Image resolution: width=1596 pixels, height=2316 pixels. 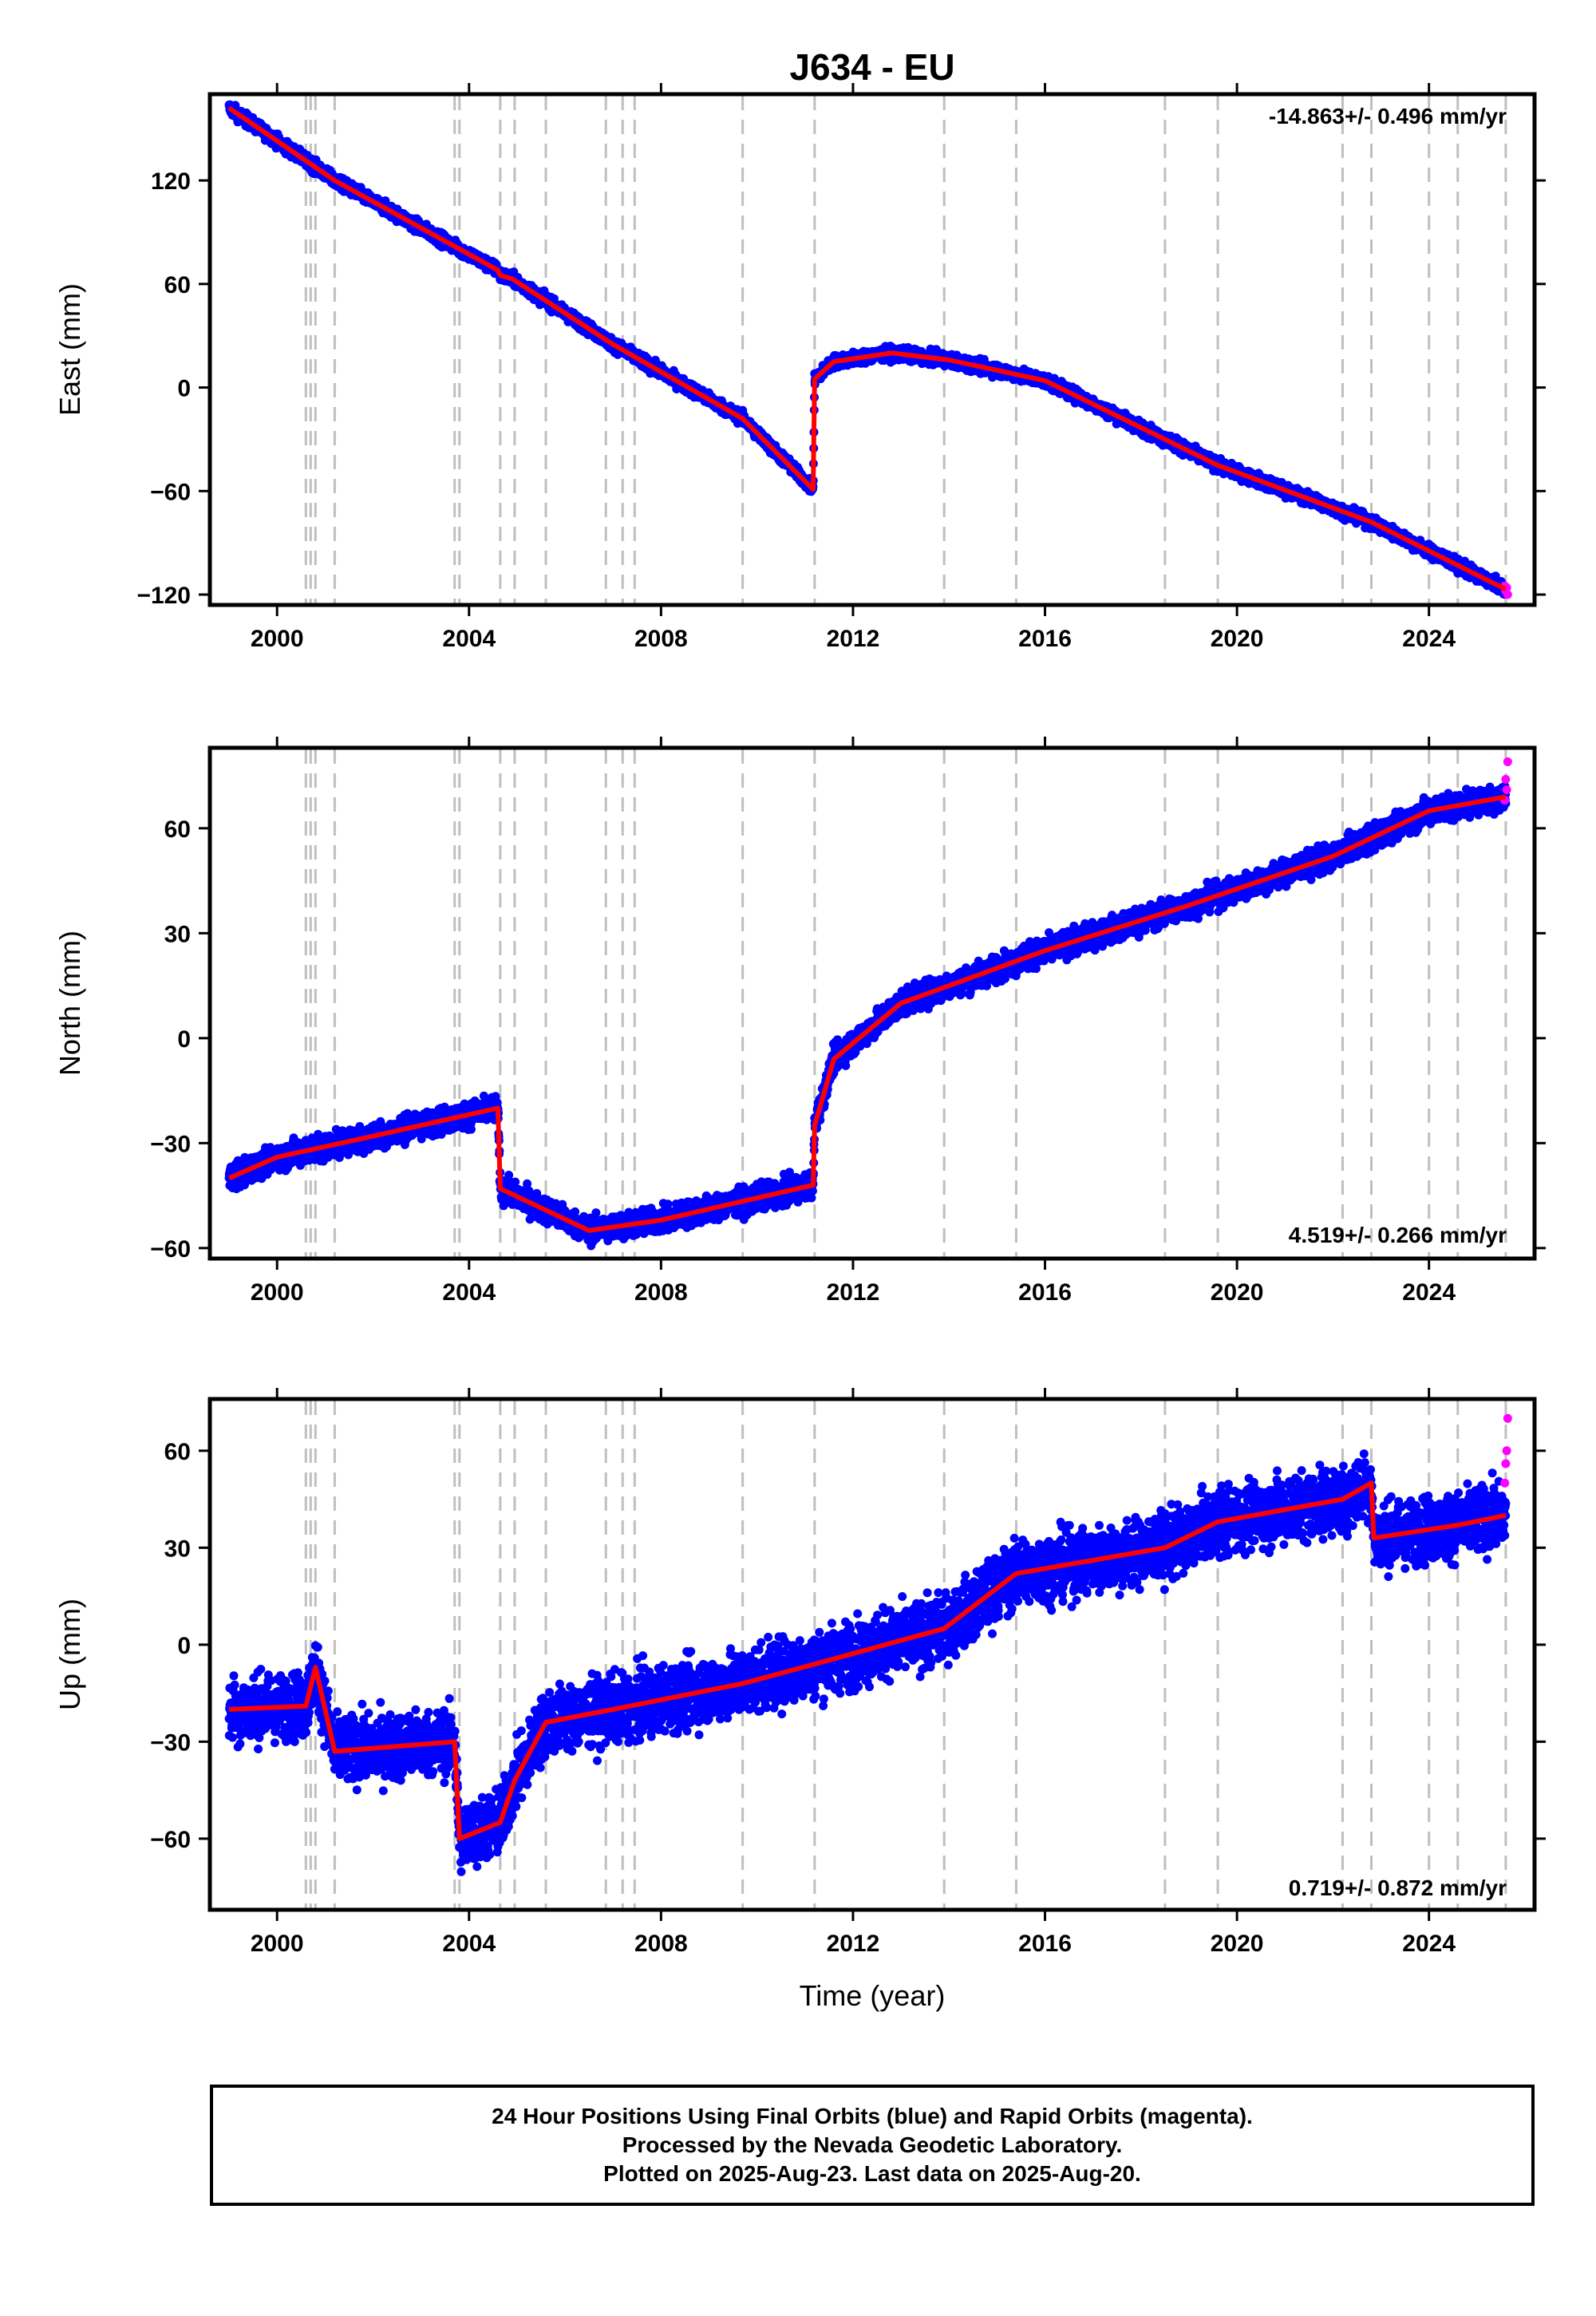 What do you see at coordinates (871, 67) in the screenshot?
I see `chart-title: J634 - EU` at bounding box center [871, 67].